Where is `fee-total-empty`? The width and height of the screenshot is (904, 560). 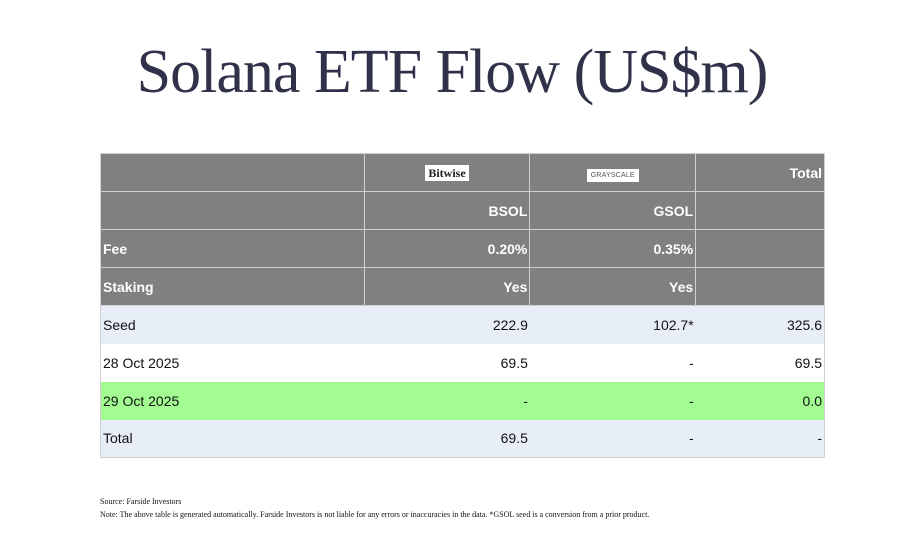 fee-total-empty is located at coordinates (760, 248).